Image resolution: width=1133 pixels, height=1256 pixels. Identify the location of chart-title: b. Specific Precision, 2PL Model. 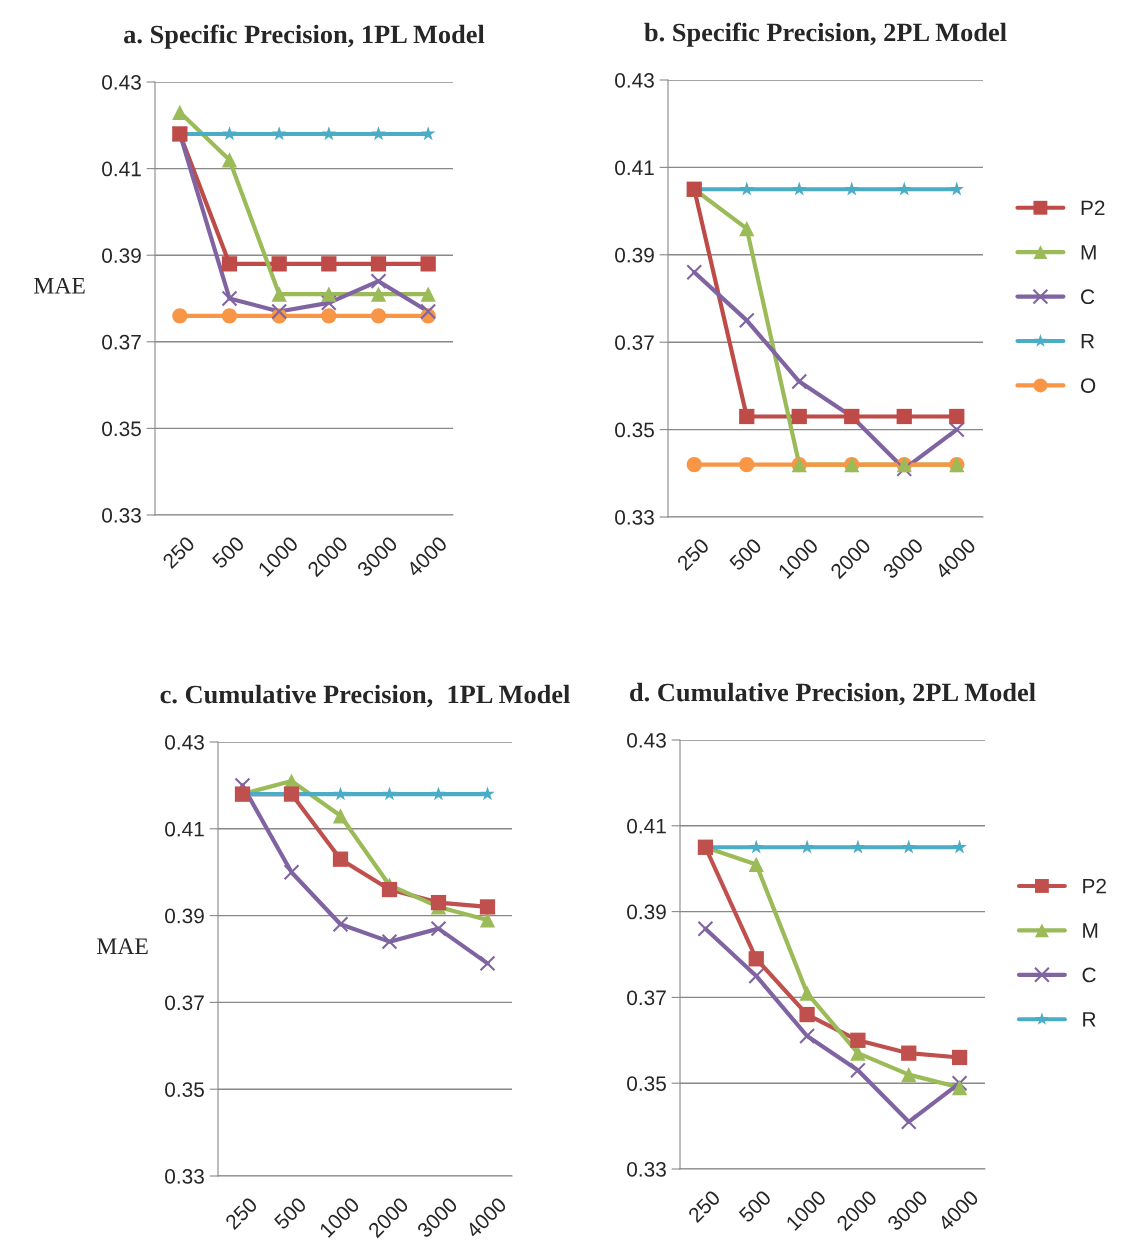
(825, 34).